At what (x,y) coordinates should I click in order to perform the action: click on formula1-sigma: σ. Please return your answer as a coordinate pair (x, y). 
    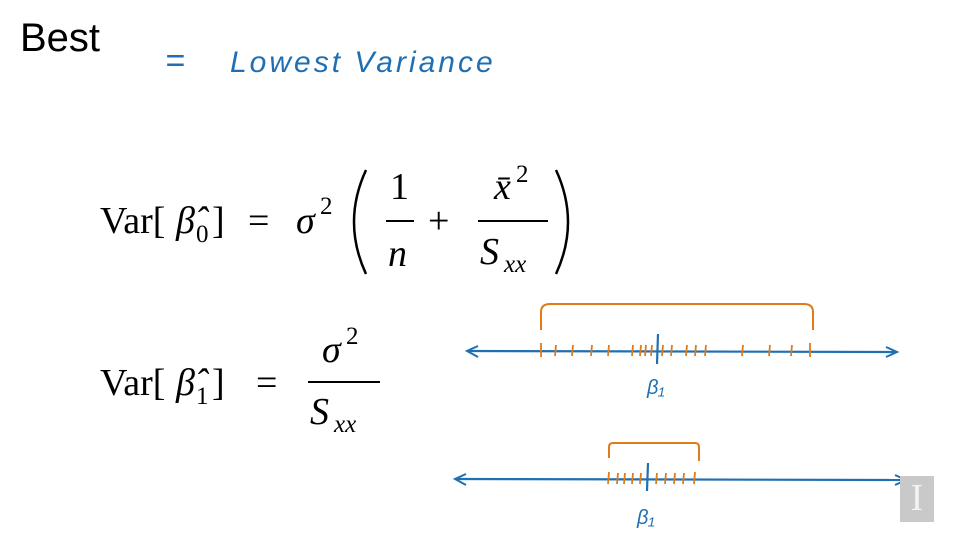
    Looking at the image, I should click on (306, 221).